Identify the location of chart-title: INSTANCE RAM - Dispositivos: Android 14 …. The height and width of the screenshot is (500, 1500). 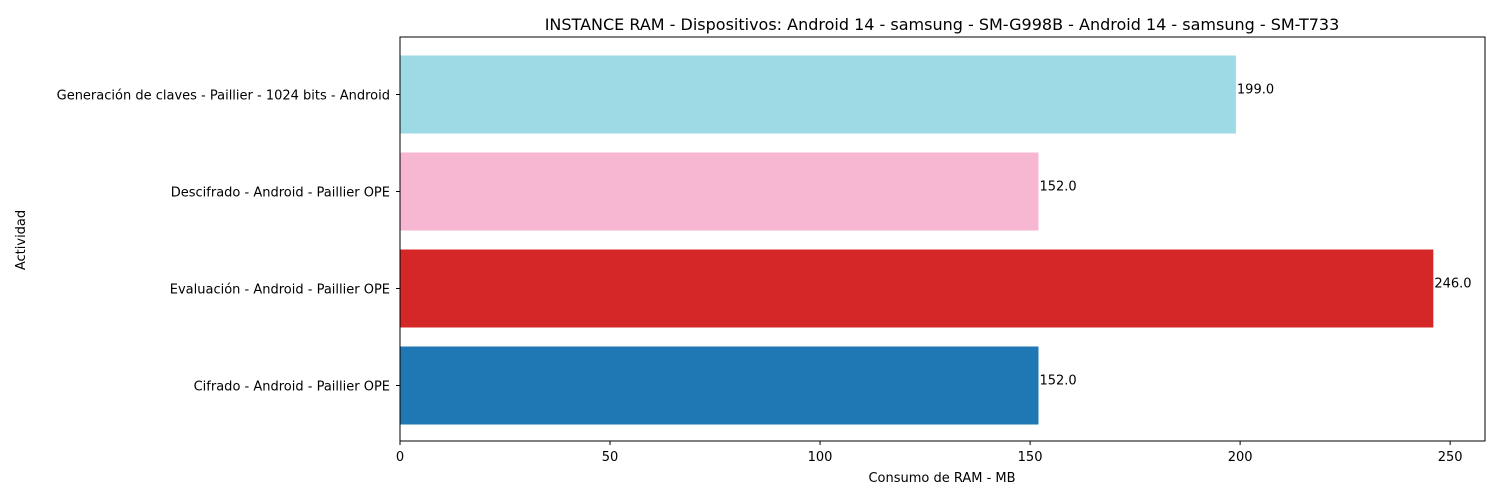
(942, 24).